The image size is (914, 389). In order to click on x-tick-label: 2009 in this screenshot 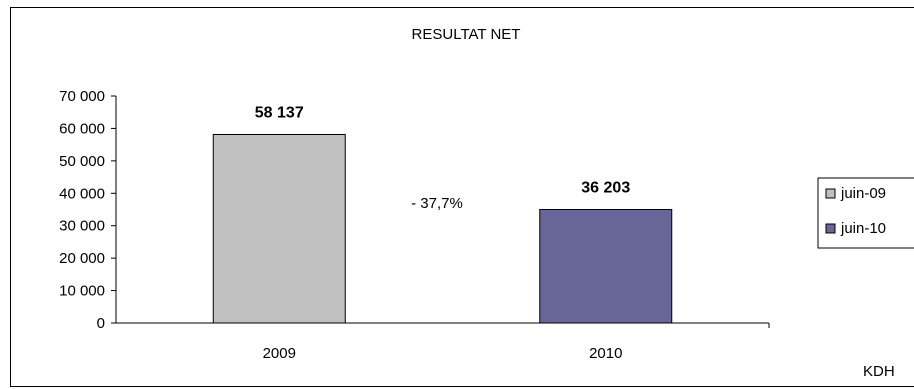, I will do `click(279, 353)`.